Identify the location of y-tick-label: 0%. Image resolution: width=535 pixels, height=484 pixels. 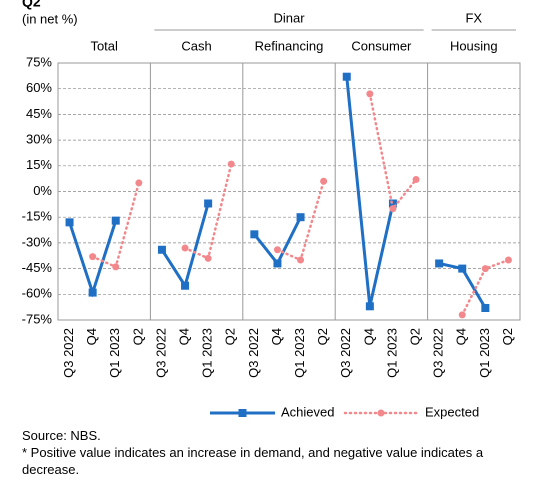
(42, 190).